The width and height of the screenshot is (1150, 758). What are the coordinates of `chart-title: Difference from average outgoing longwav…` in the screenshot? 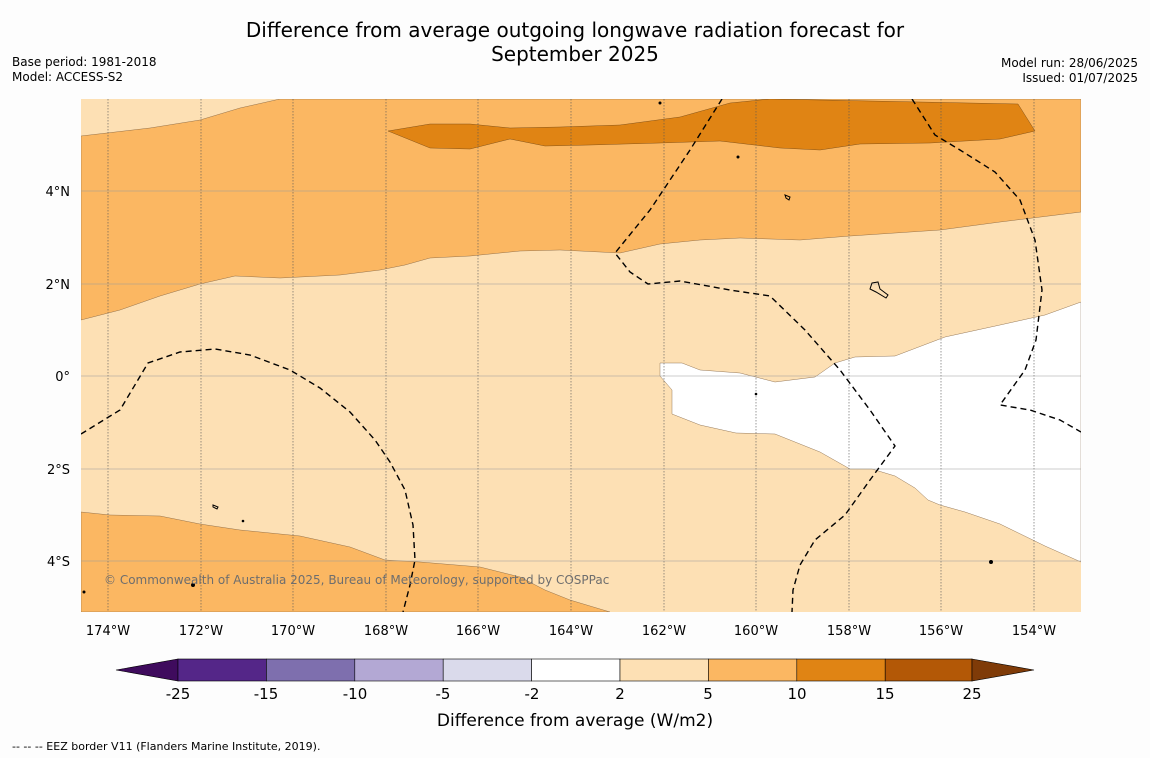 It's located at (575, 42).